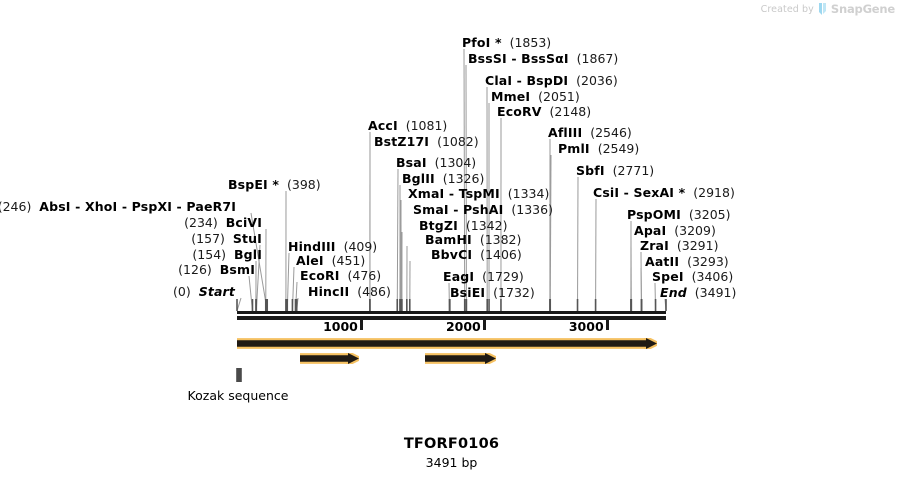 This screenshot has width=903, height=477. I want to click on site-label: (0) Start, so click(204, 291).